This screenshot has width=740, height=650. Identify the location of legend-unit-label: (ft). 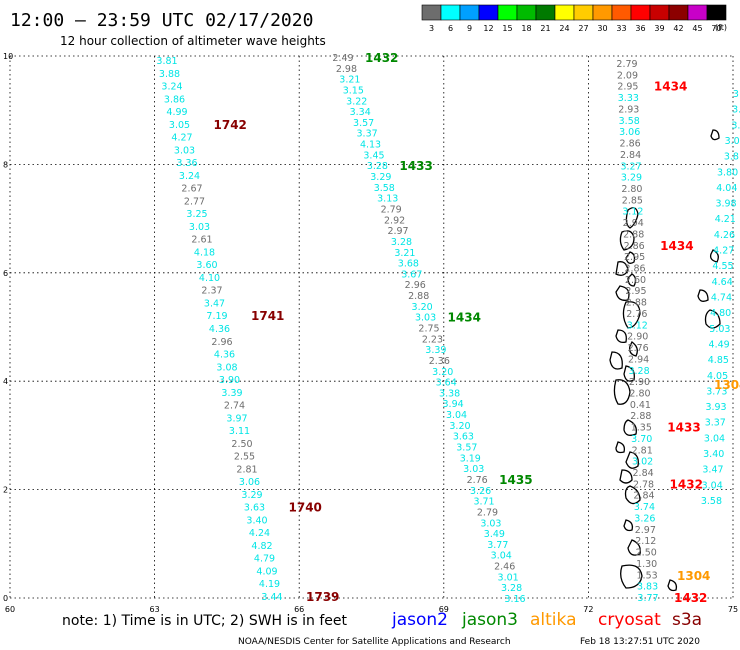
(721, 27).